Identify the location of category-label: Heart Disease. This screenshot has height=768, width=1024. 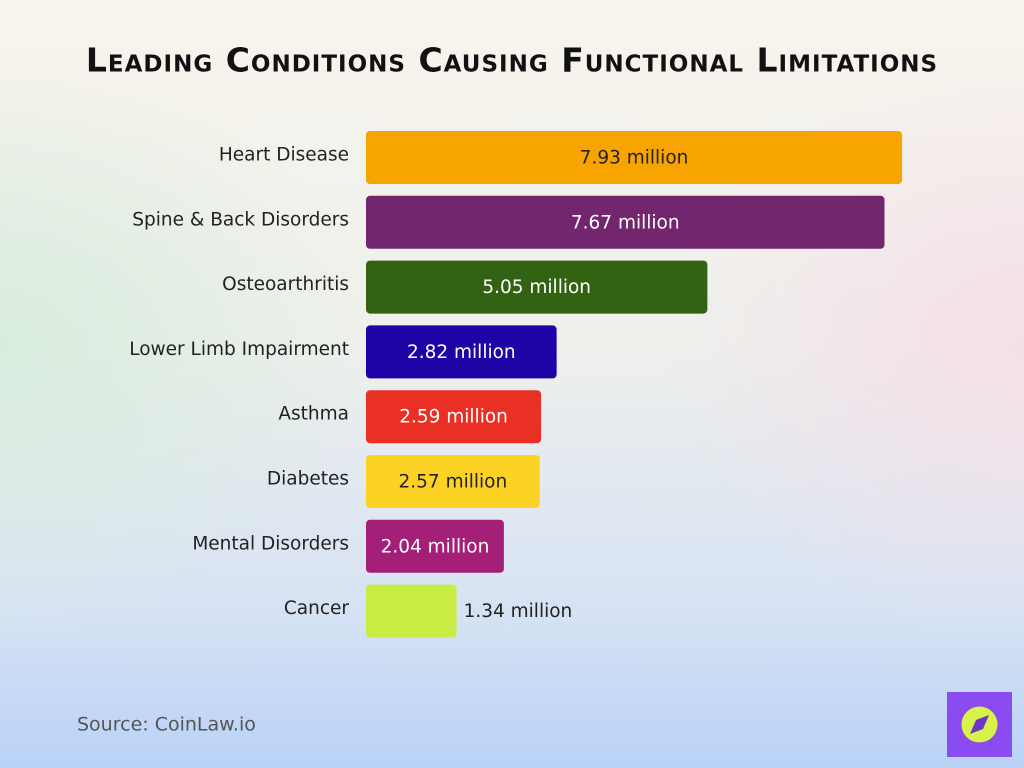
(284, 155).